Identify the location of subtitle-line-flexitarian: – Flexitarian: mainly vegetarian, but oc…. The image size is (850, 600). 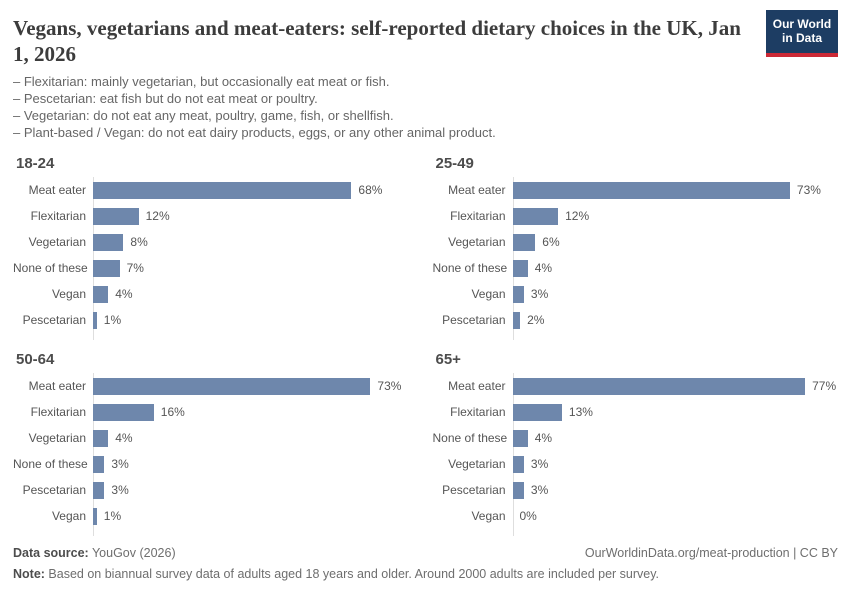
(201, 81).